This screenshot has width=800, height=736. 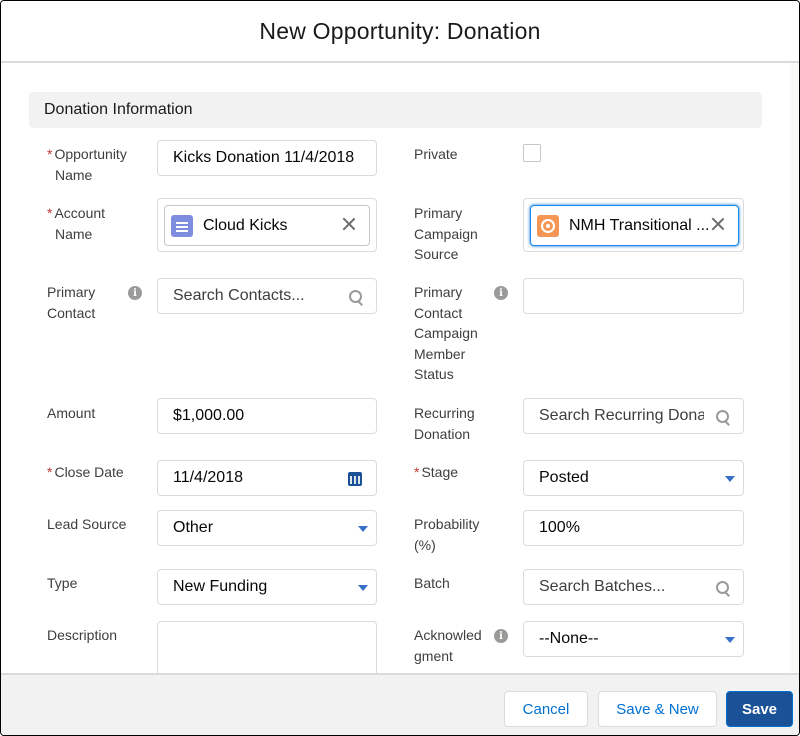 I want to click on pill-label: Cloud Kicks, so click(x=245, y=225).